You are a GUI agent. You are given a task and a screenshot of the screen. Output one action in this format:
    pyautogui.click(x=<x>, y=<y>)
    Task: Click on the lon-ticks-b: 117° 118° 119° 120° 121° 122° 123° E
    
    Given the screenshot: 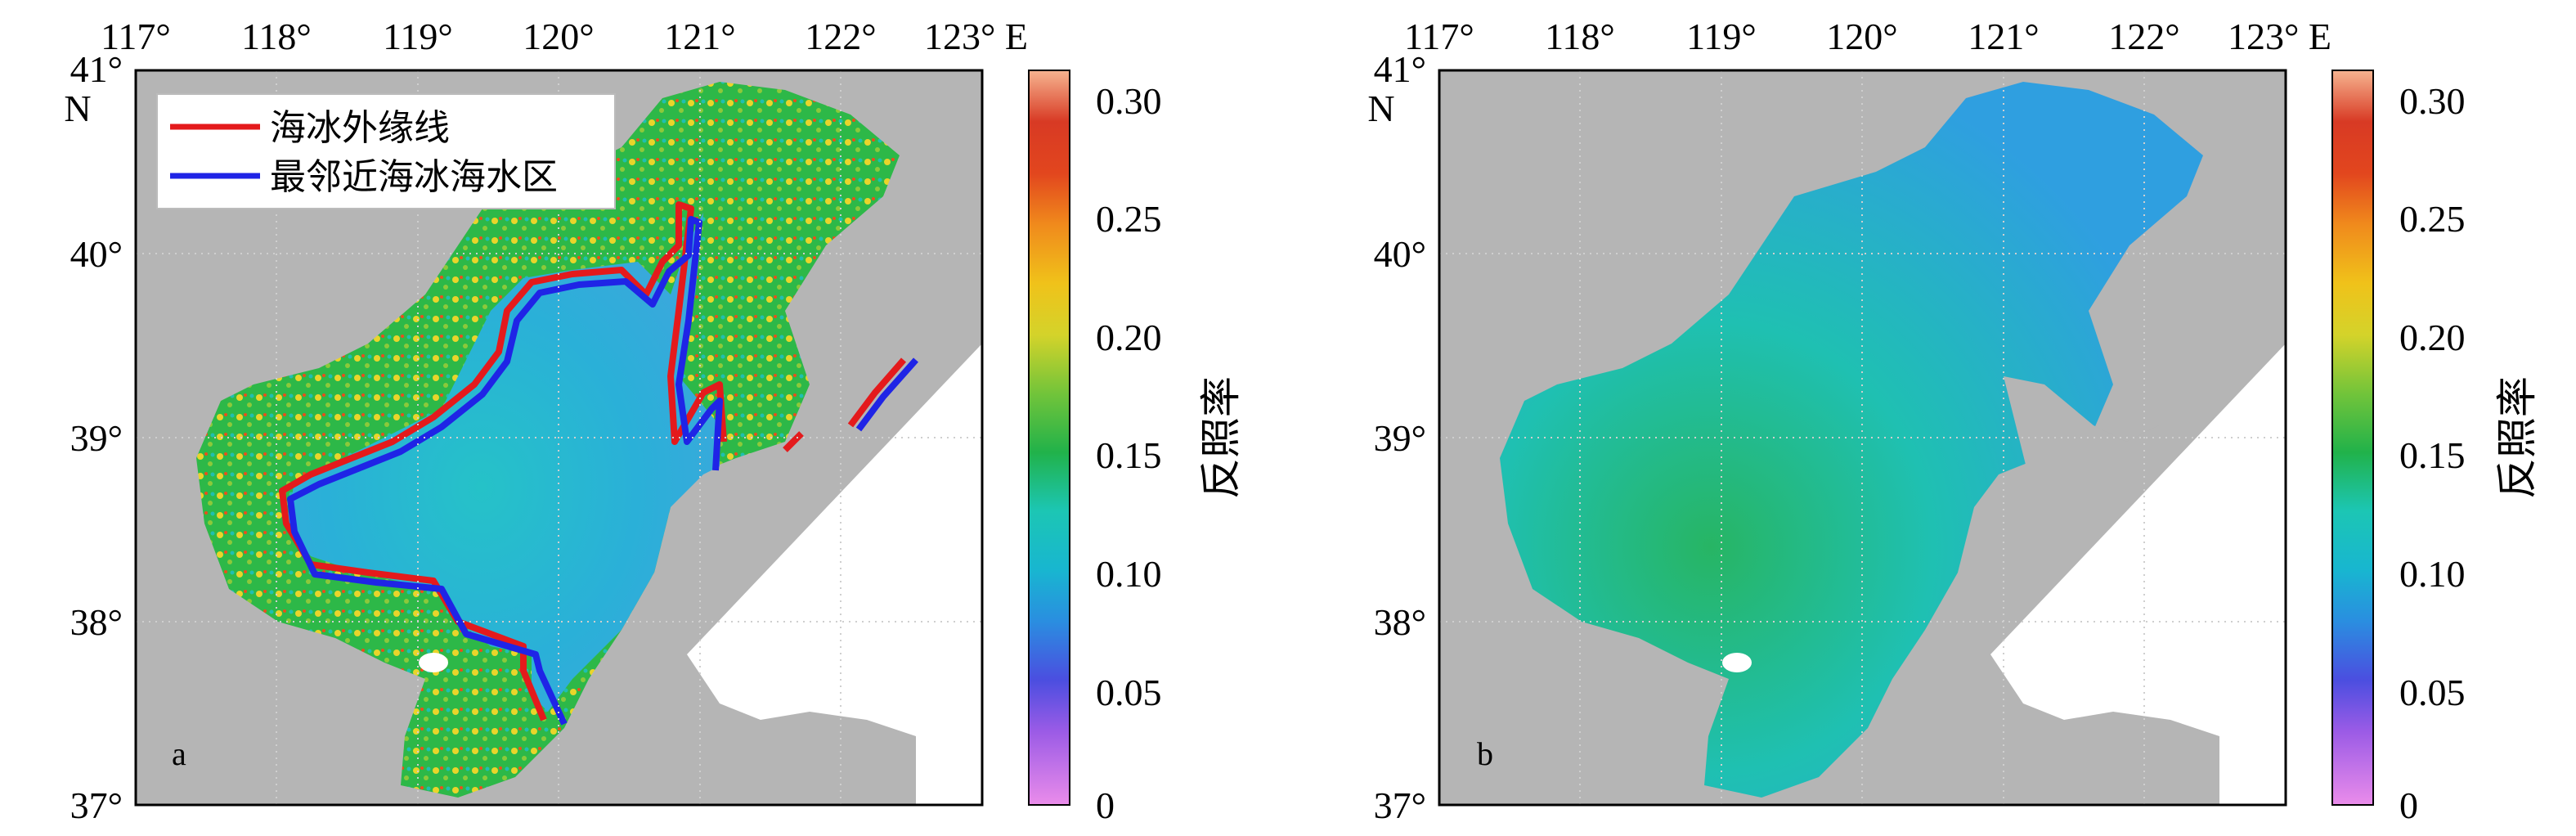 What is the action you would take?
    pyautogui.click(x=1868, y=36)
    